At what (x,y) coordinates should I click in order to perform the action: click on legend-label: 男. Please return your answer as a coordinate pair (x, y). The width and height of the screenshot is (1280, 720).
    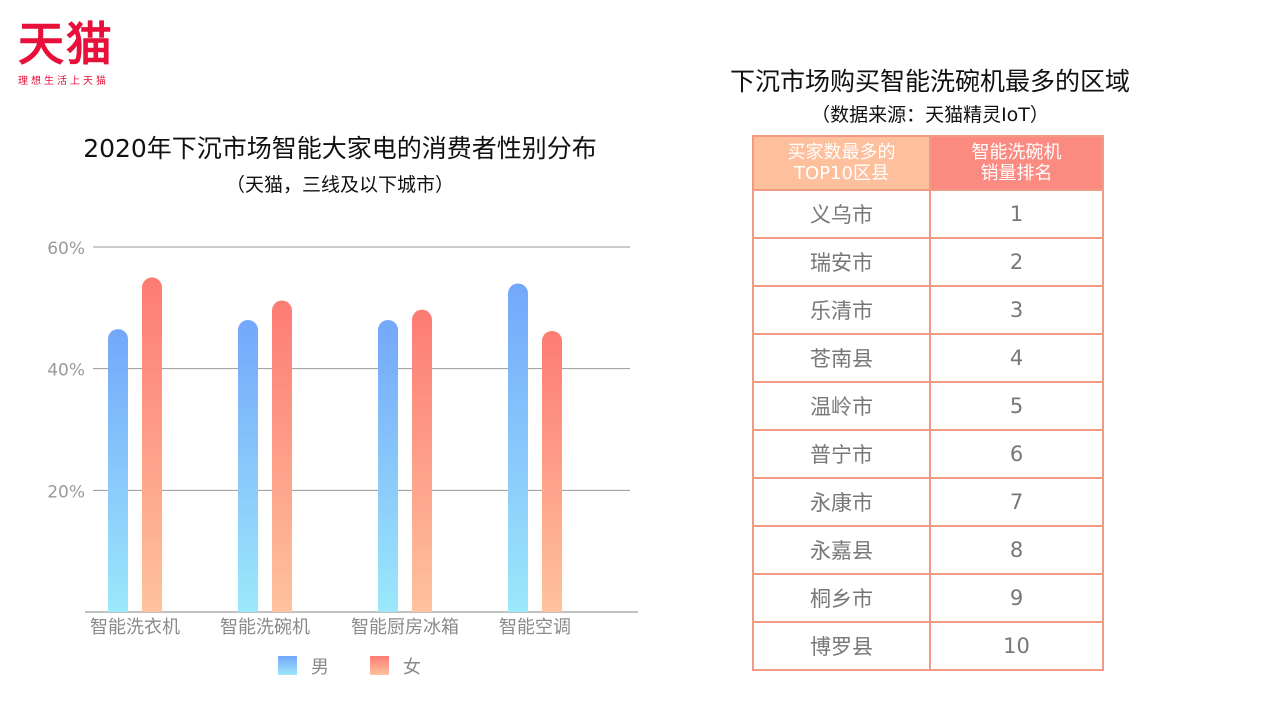
    Looking at the image, I should click on (320, 667).